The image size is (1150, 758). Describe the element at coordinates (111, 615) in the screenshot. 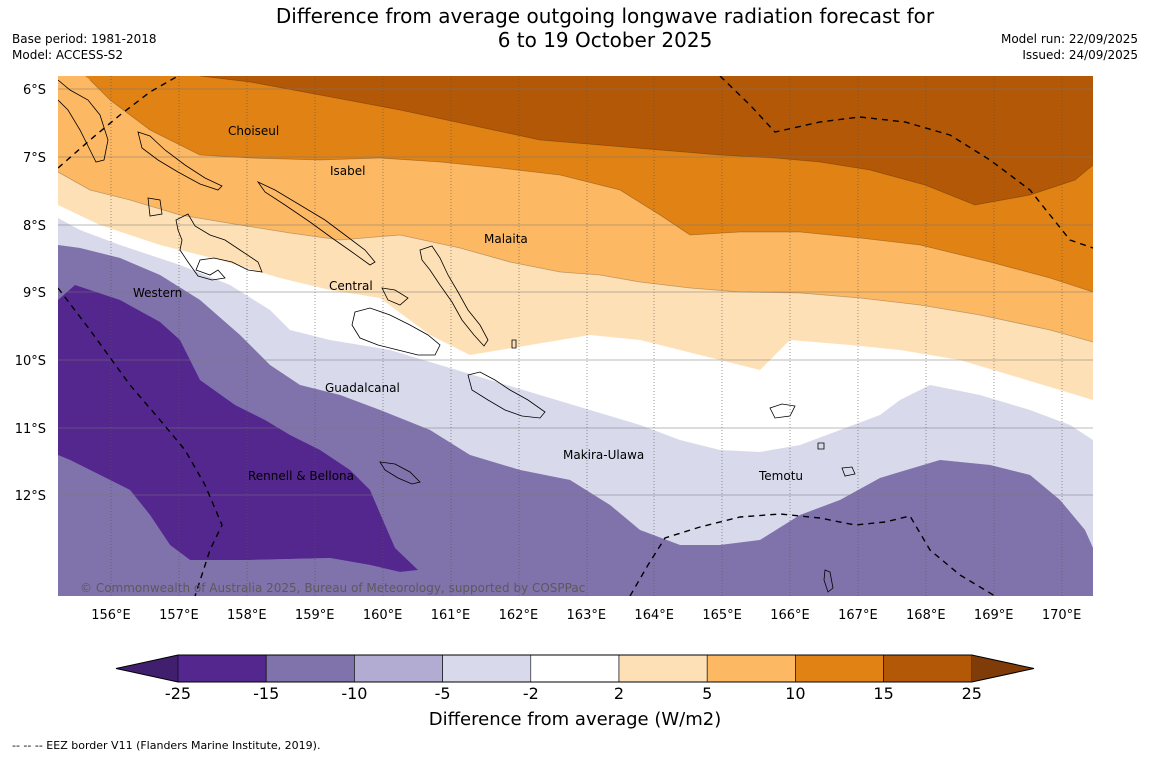

I see `lon-label: 156°E` at that location.